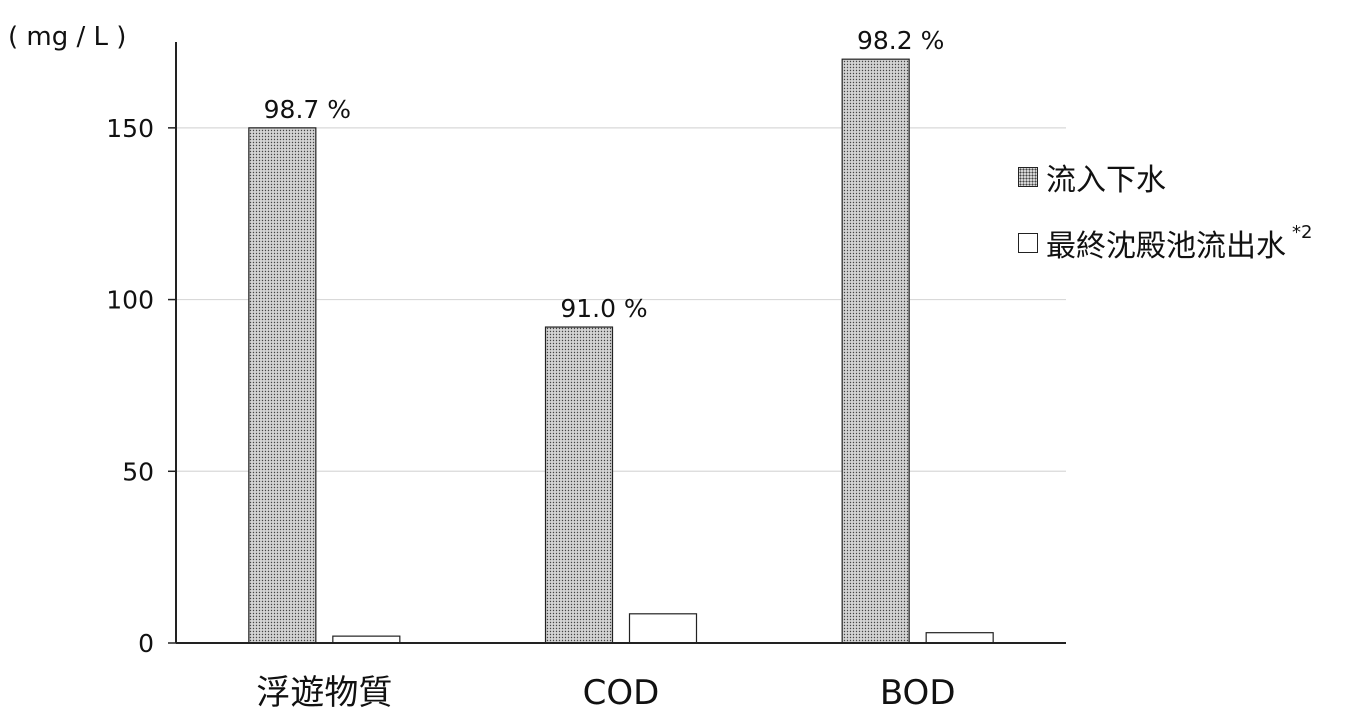  What do you see at coordinates (900, 40) in the screenshot?
I see `bar-annotation: 98.2 %` at bounding box center [900, 40].